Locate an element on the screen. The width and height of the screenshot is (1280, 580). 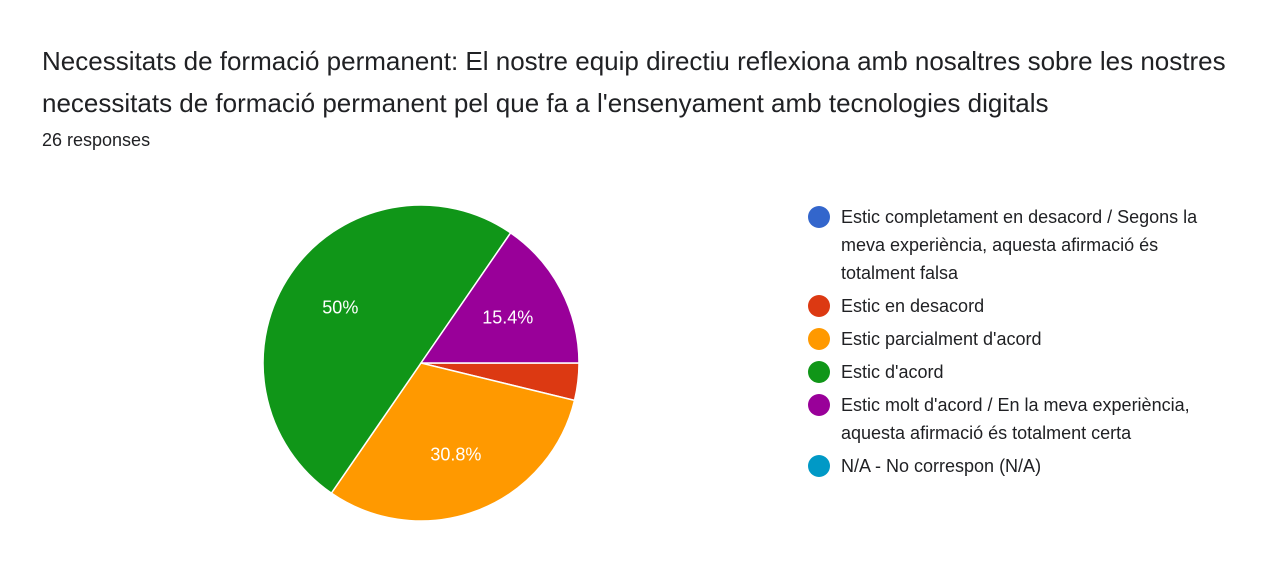
legend-label: N/A - No correspon (N/A) is located at coordinates (941, 466).